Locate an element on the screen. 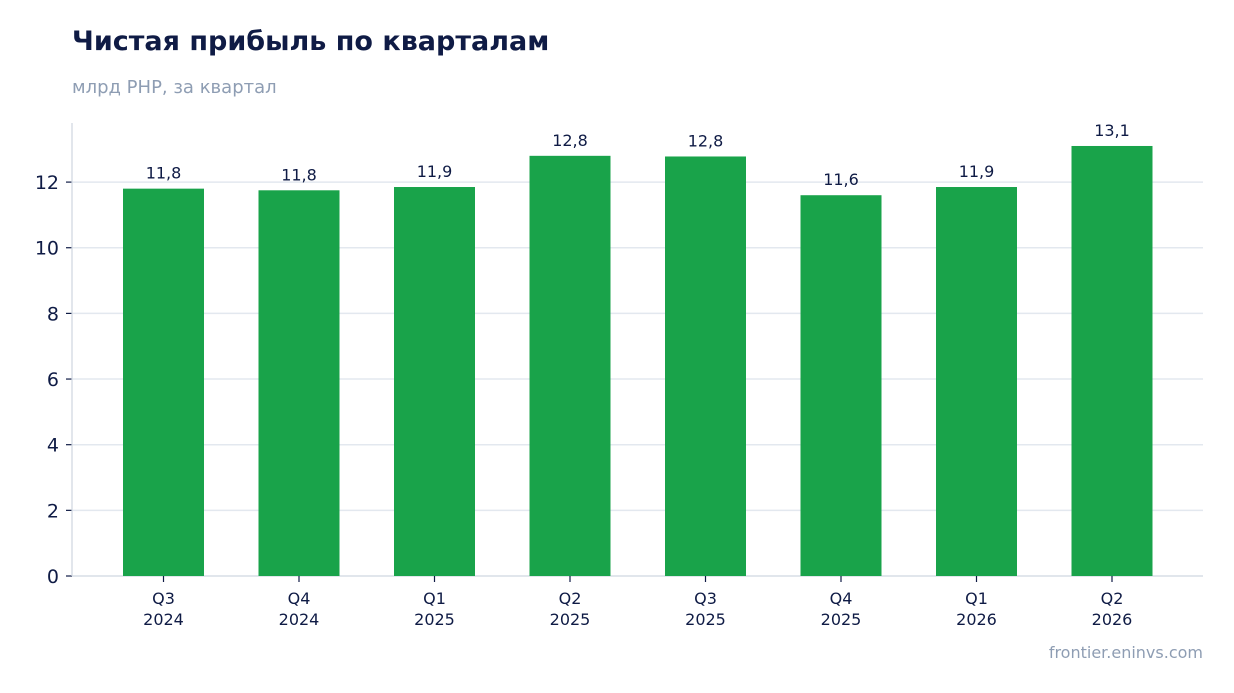 The height and width of the screenshot is (693, 1234). y-tick-label: 6 is located at coordinates (53, 380).